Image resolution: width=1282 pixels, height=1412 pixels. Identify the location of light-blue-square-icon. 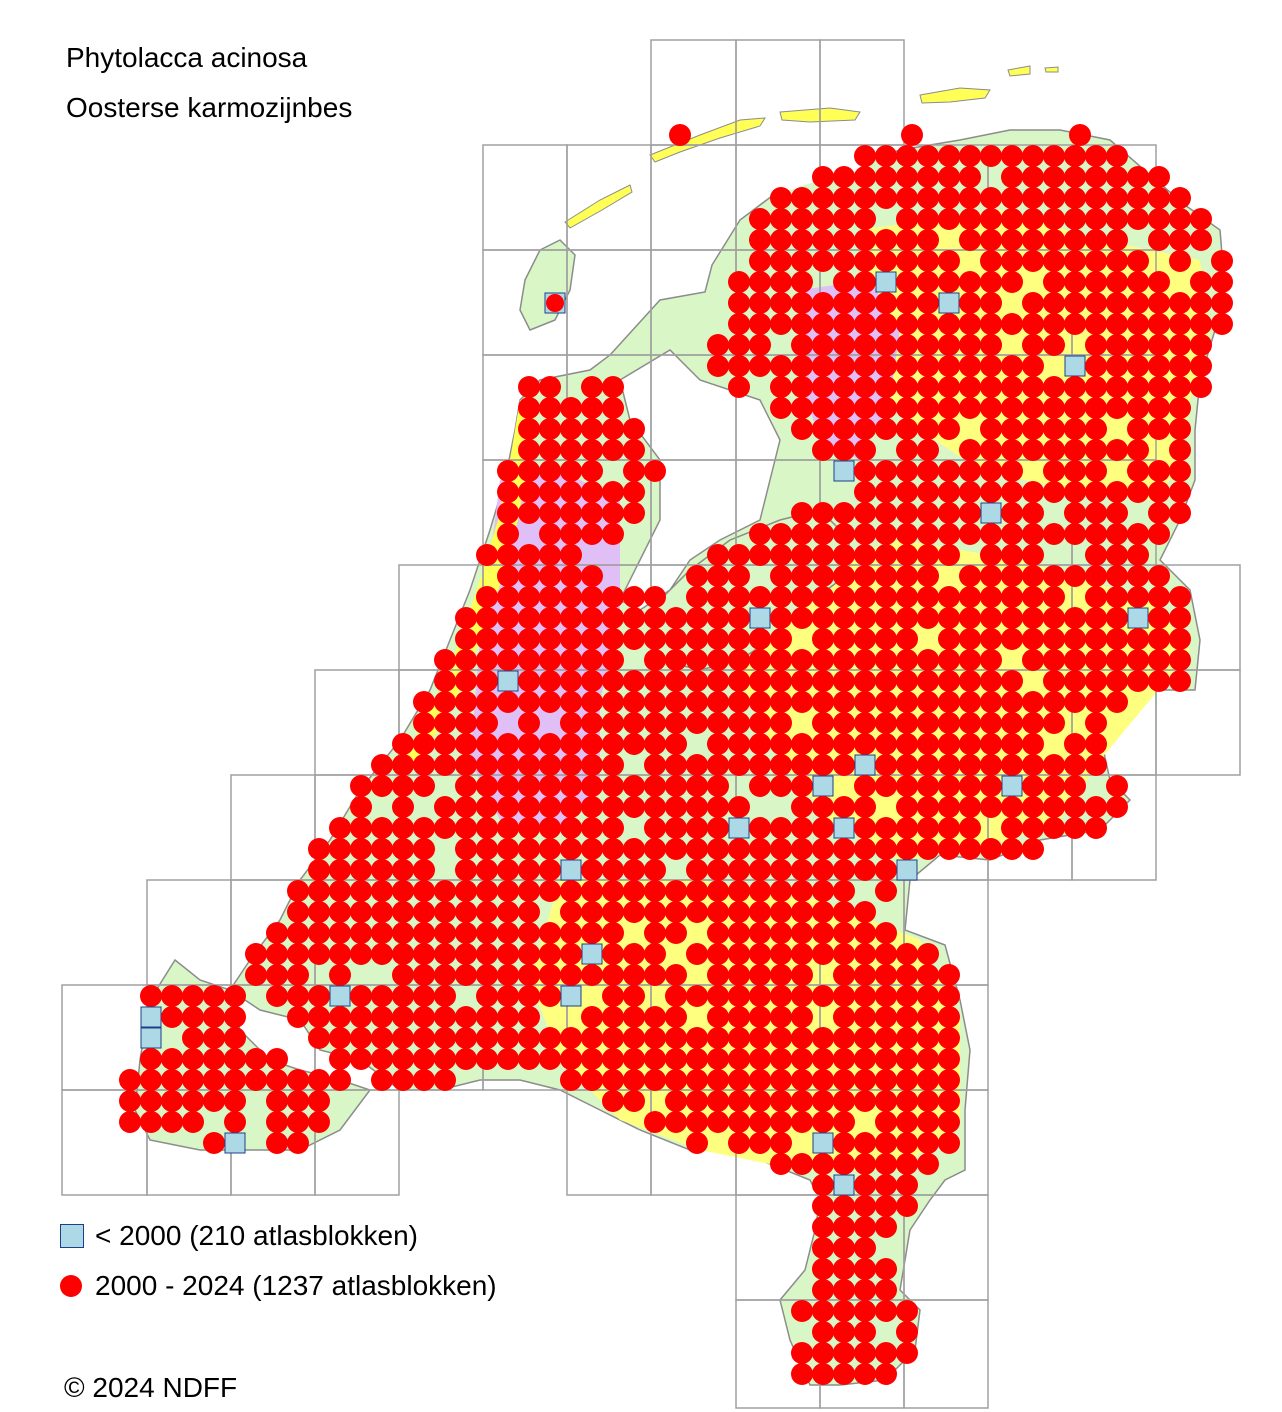
(72, 1236).